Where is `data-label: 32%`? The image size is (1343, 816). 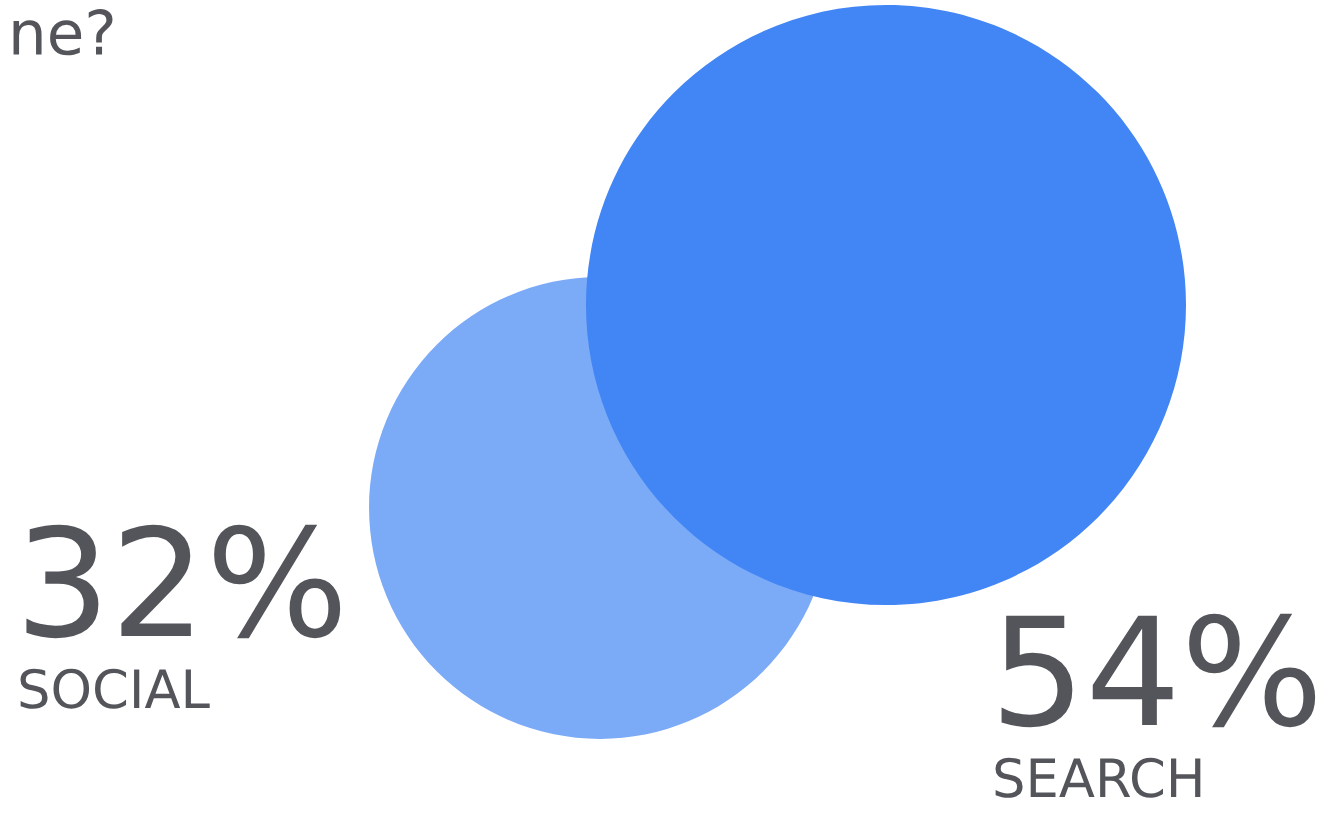 data-label: 32% is located at coordinates (183, 581).